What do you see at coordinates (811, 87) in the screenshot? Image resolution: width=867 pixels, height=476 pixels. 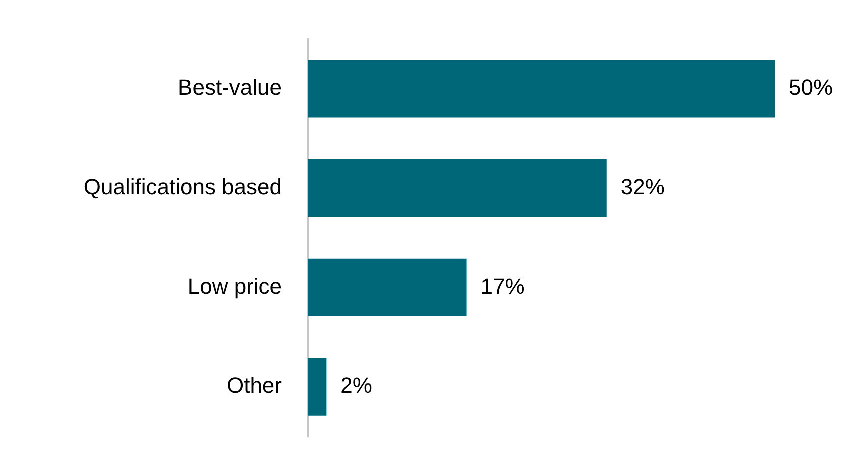 I see `data-label: 50%` at bounding box center [811, 87].